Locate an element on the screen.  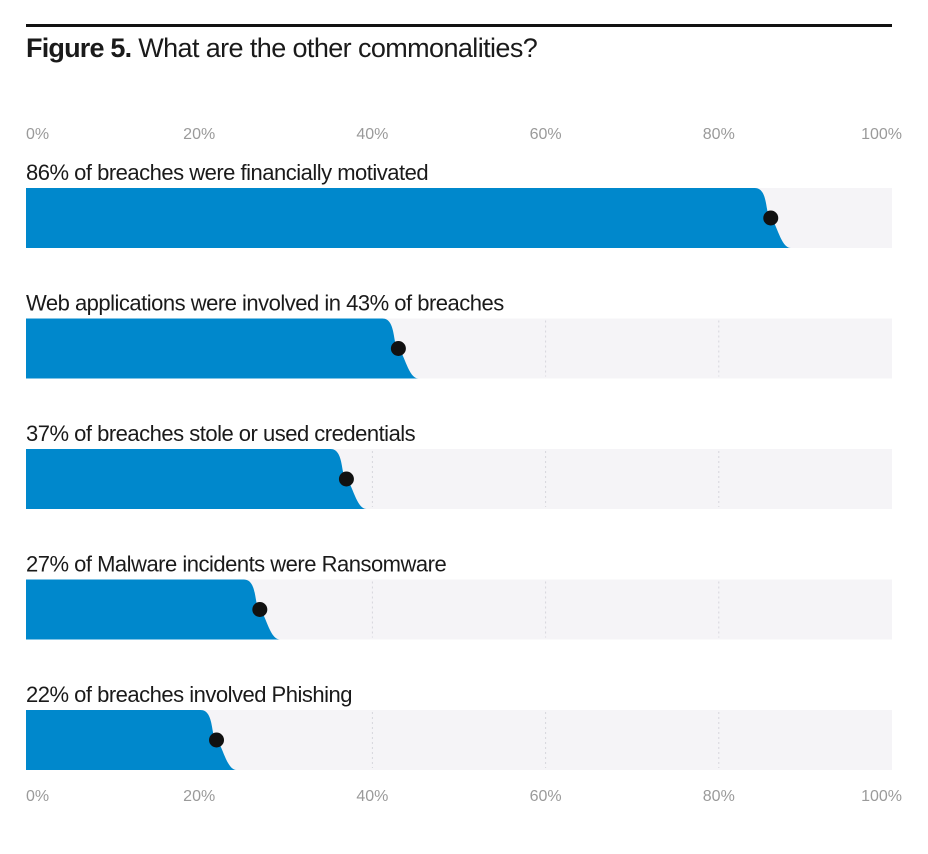
bar-label: 22% of breaches involved Phishing is located at coordinates (189, 694).